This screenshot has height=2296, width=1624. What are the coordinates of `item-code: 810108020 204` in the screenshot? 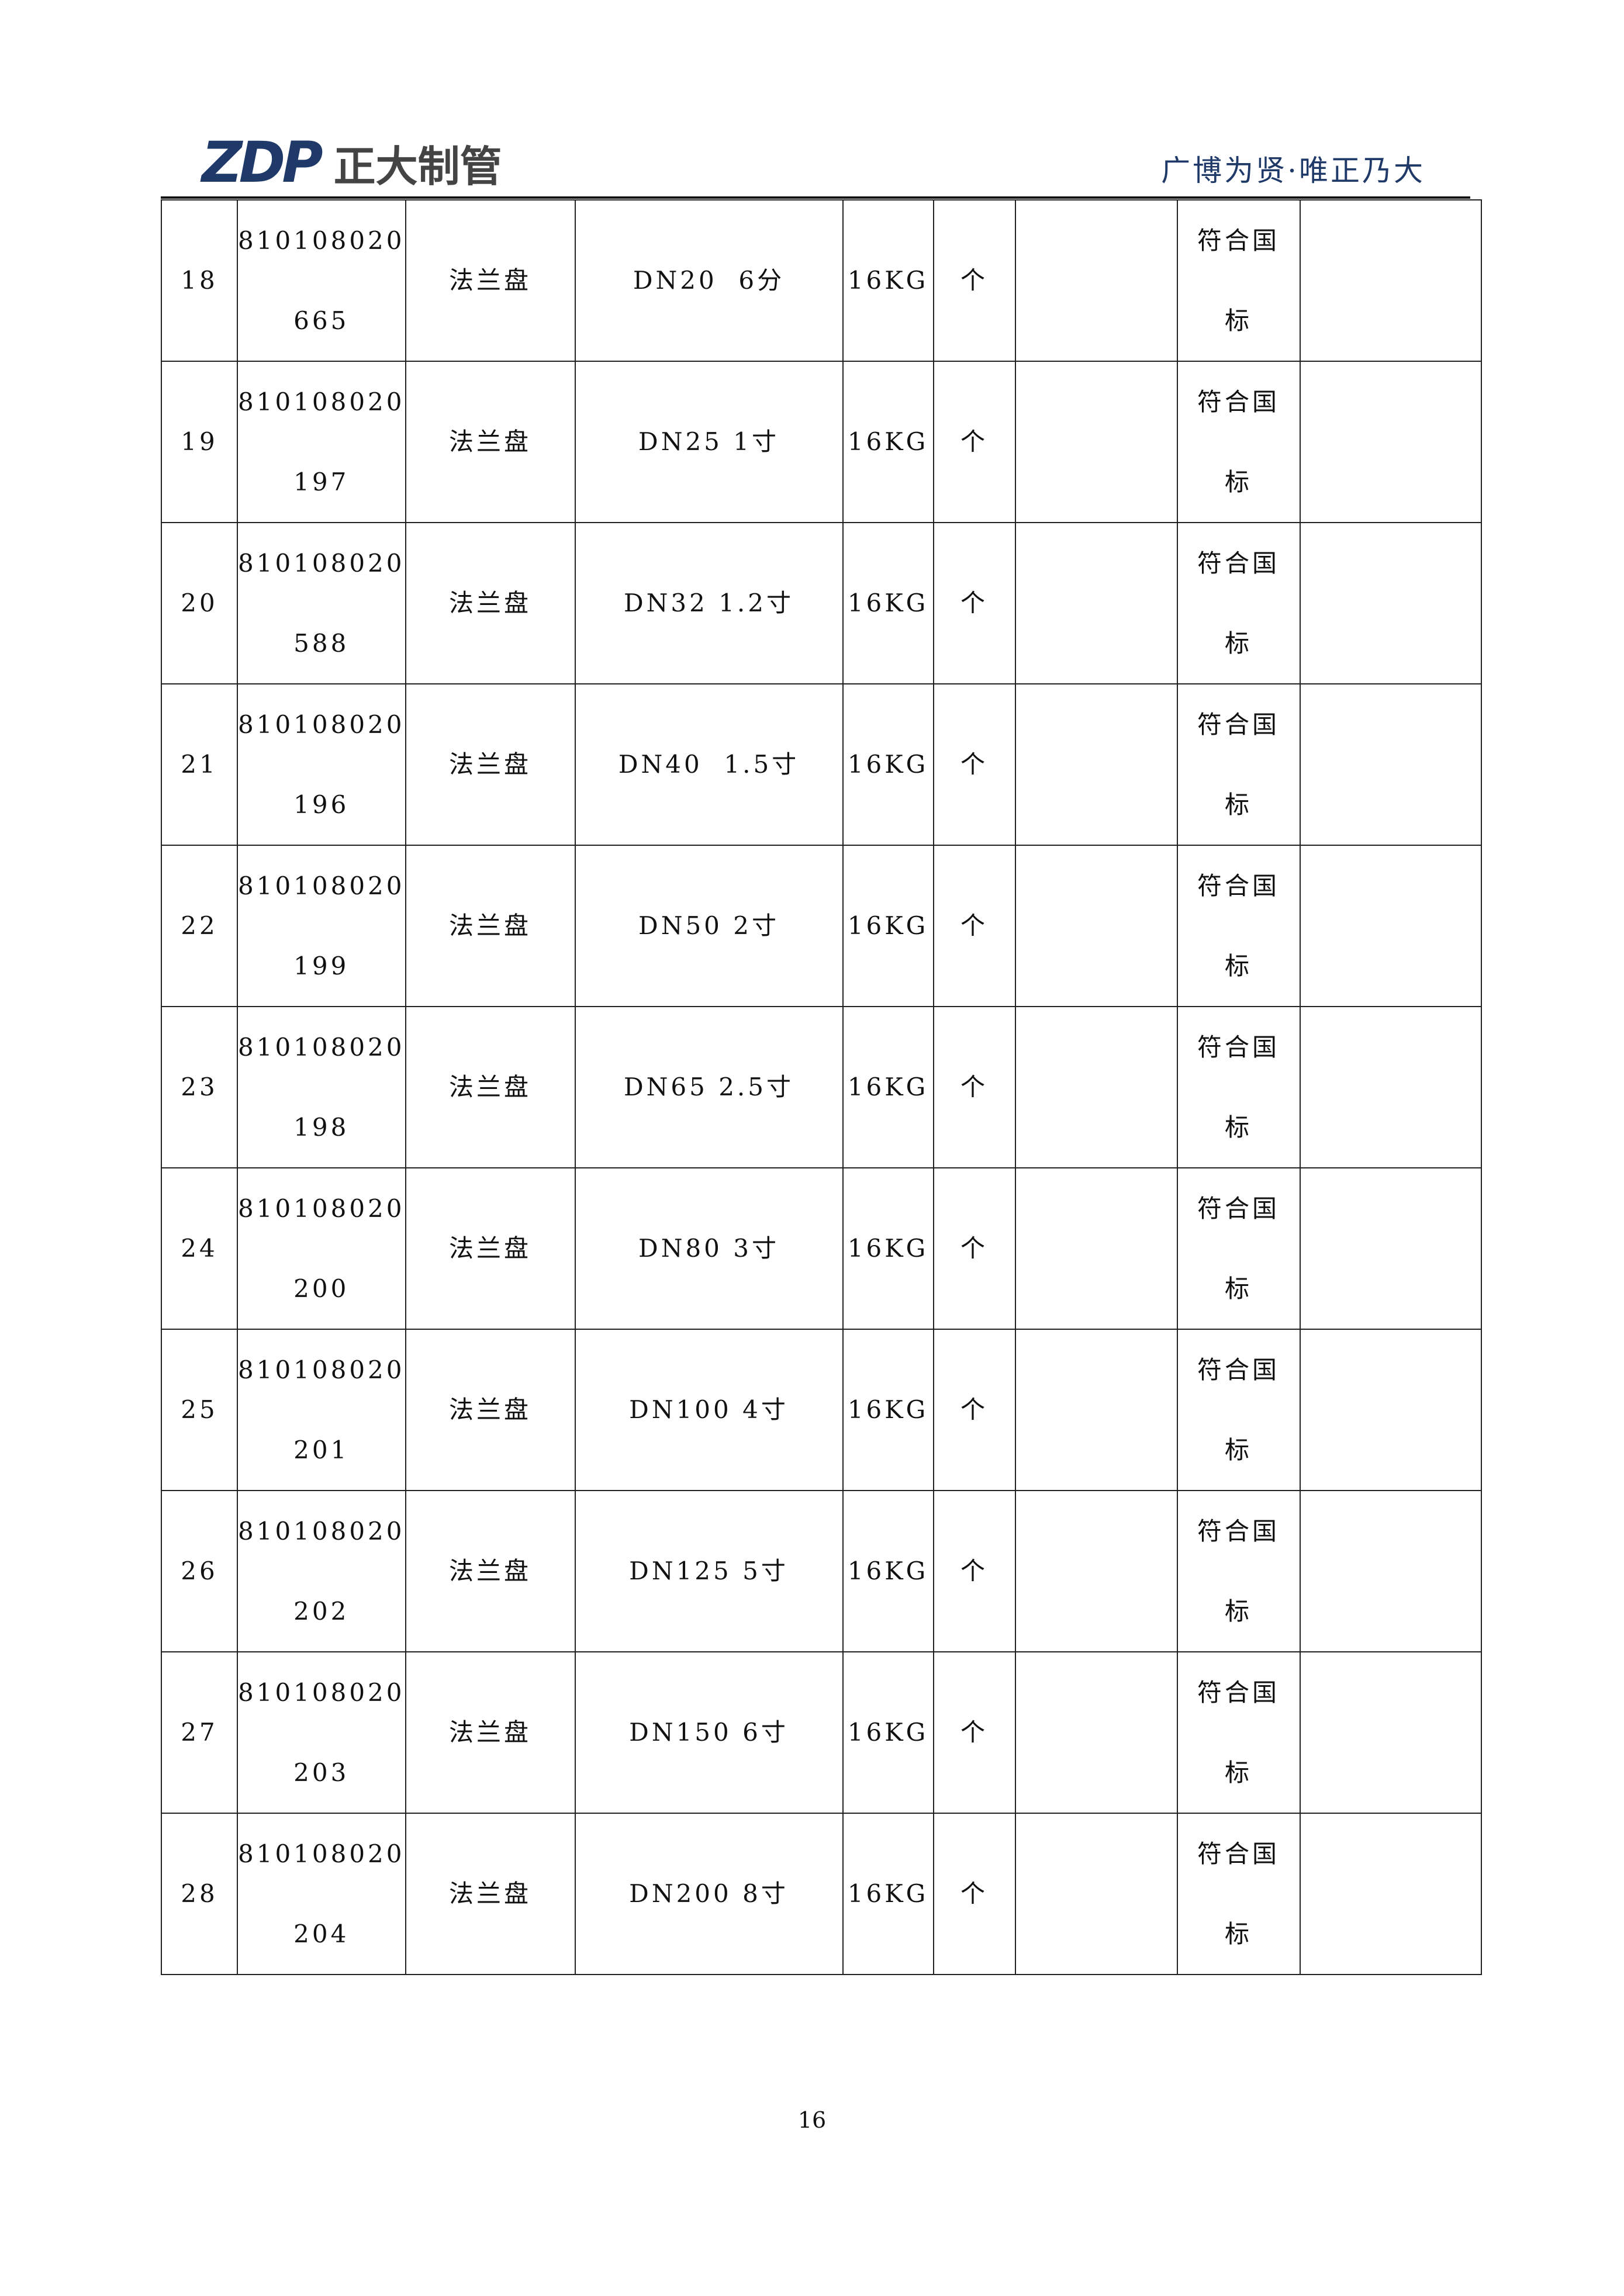 It's located at (322, 1894).